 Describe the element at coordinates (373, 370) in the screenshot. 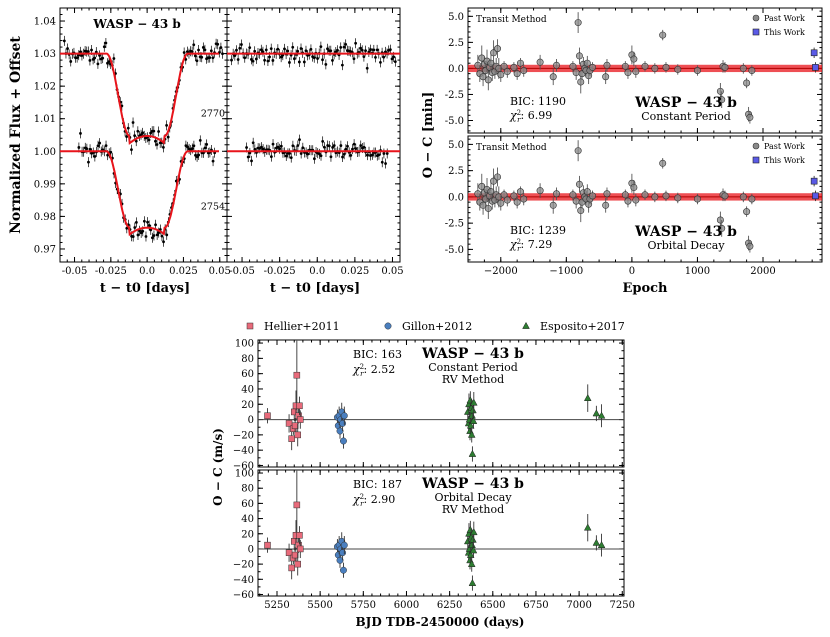

I see `chi2-label: χ2 r: 2.52` at that location.